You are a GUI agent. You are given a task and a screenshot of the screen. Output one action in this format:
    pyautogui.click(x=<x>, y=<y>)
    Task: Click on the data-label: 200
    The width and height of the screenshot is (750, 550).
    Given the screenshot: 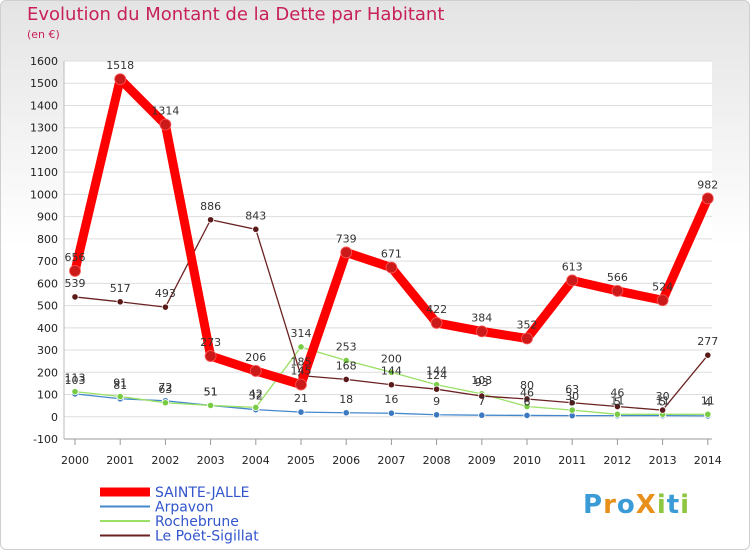 What is the action you would take?
    pyautogui.click(x=391, y=358)
    